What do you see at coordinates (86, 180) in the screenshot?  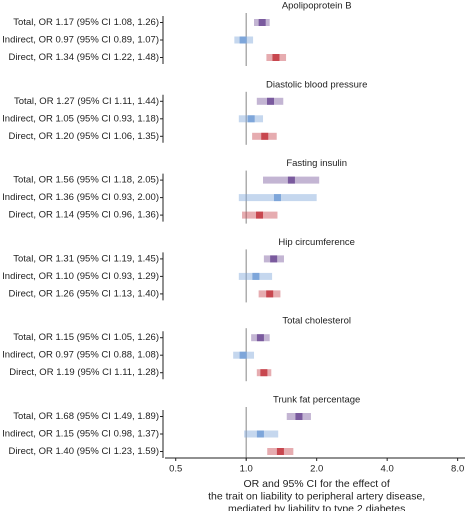 I see `row-label: Total, OR 1.56 (95% CI 1.18, 2.05)` at bounding box center [86, 180].